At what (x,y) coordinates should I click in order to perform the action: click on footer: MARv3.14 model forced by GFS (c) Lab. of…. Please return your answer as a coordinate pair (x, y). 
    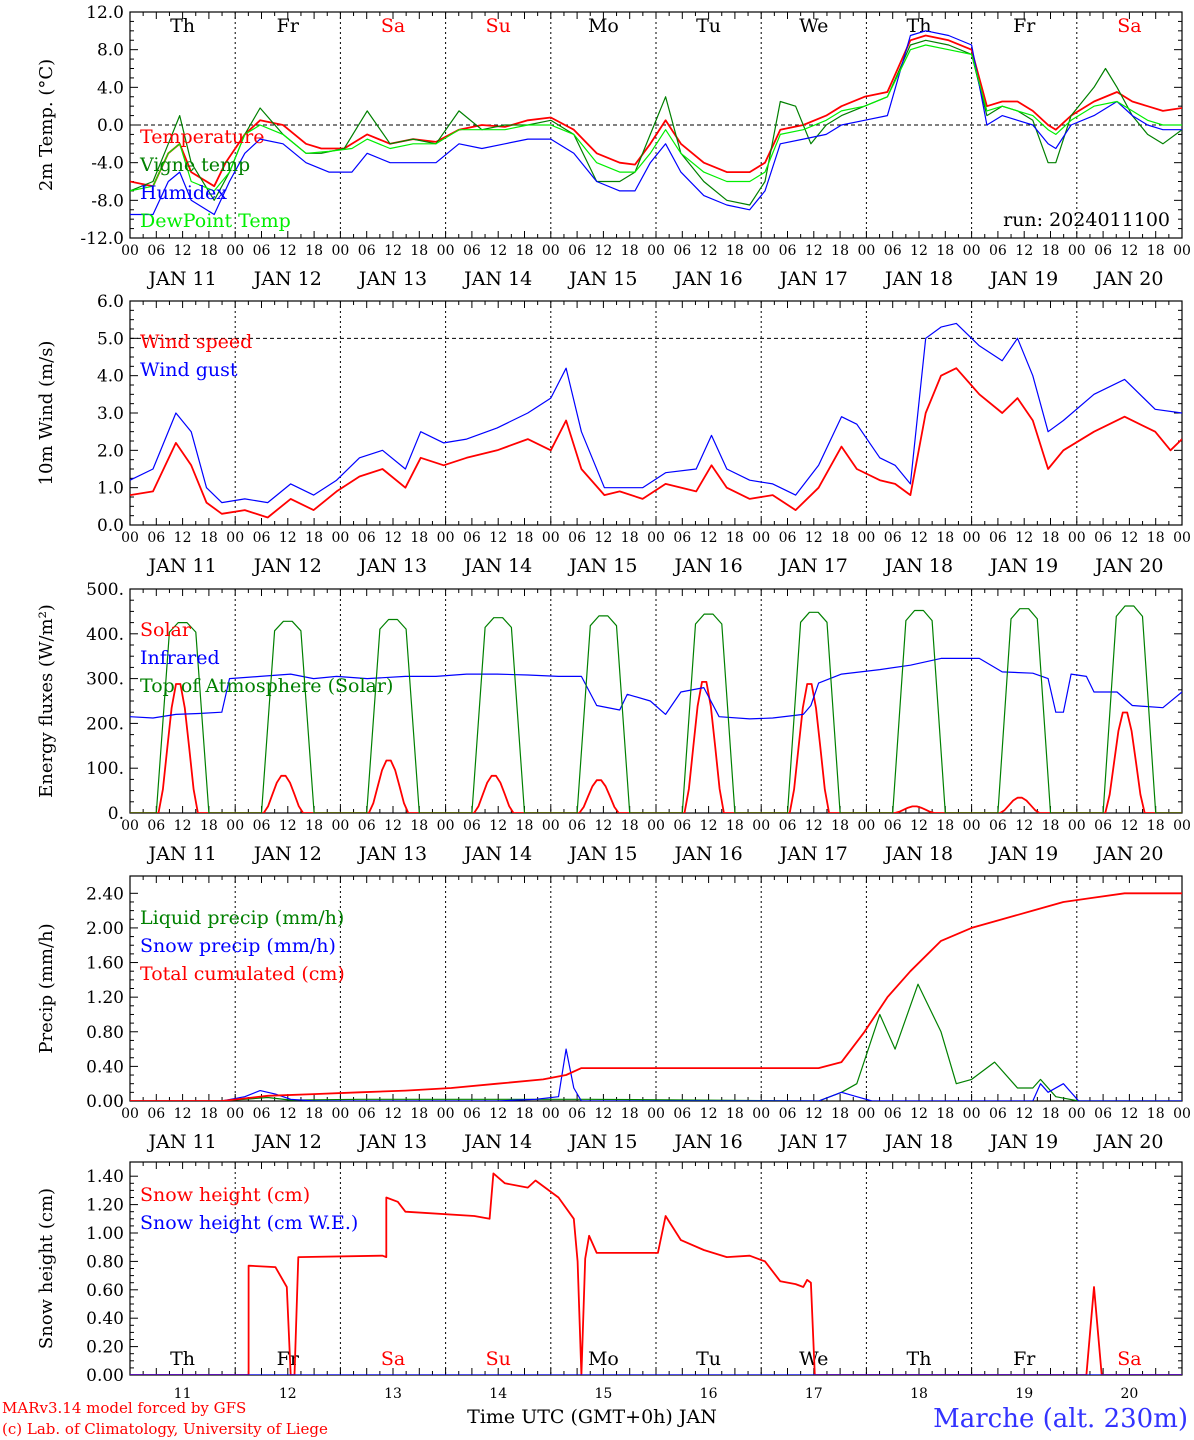
    Looking at the image, I should click on (595, 1418).